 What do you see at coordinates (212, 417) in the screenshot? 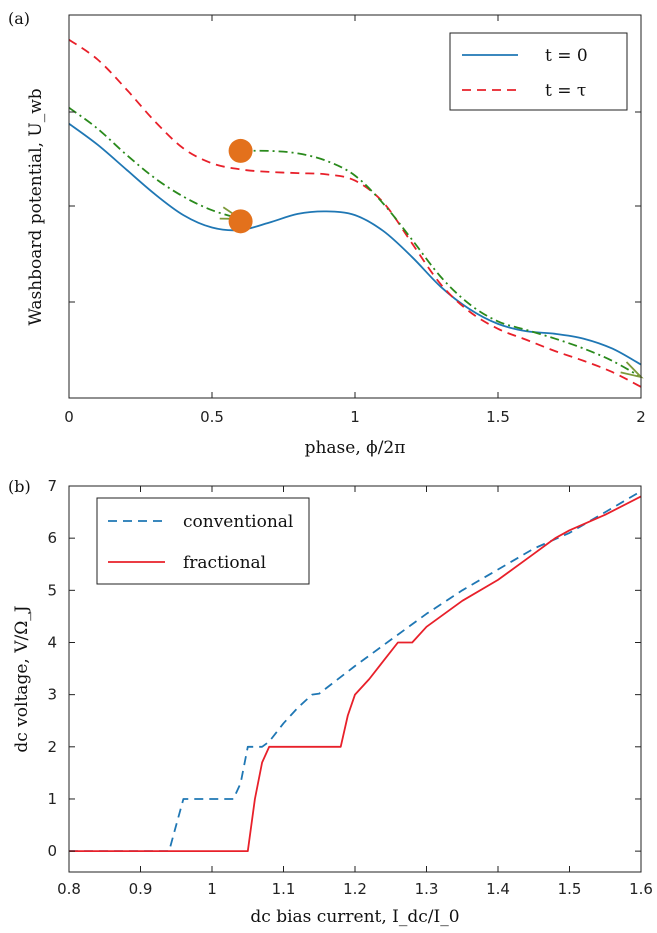
I see `x-tick-label: 0.5` at bounding box center [212, 417].